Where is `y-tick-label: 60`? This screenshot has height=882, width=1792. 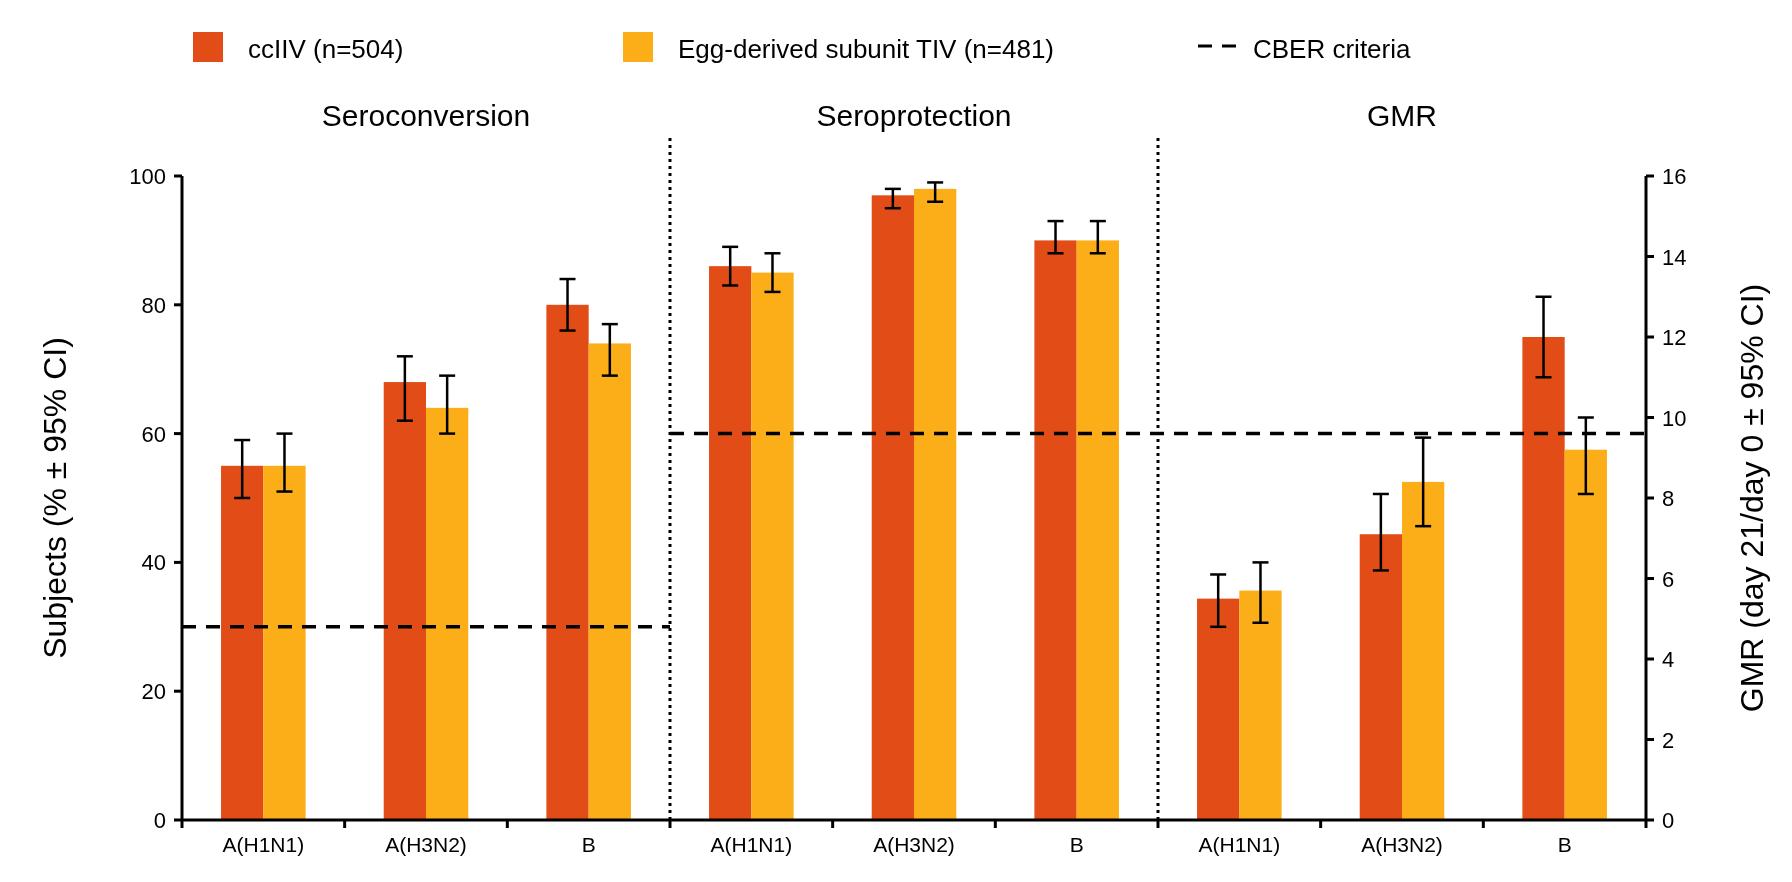 y-tick-label: 60 is located at coordinates (153, 434).